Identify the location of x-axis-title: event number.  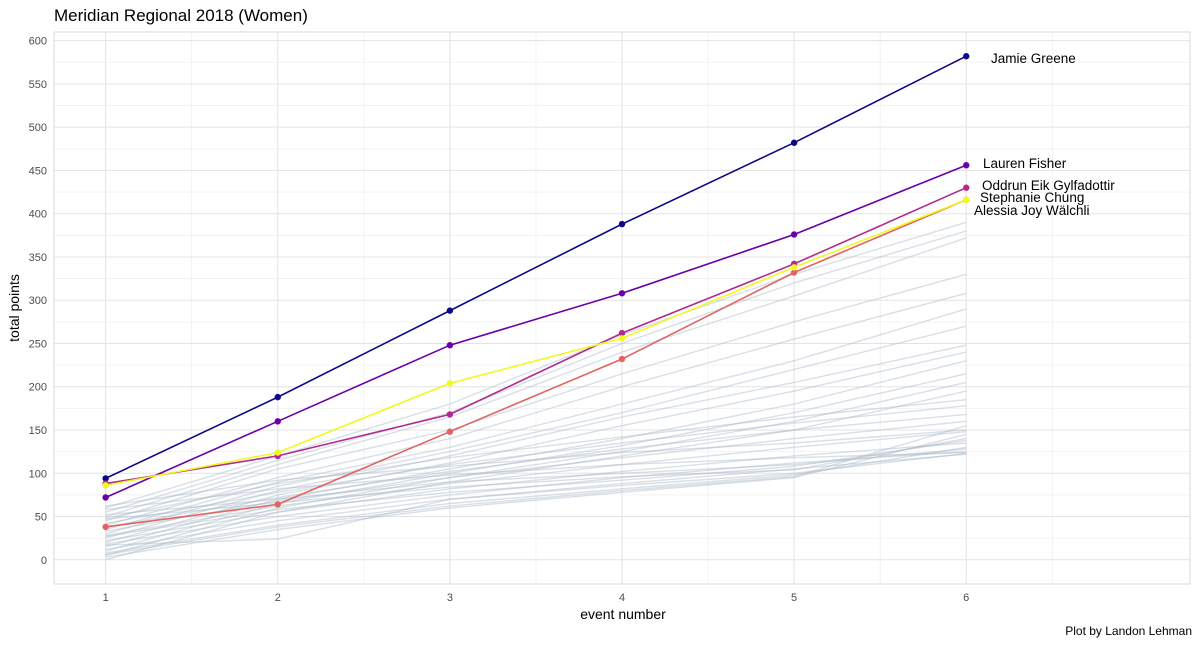
(623, 614).